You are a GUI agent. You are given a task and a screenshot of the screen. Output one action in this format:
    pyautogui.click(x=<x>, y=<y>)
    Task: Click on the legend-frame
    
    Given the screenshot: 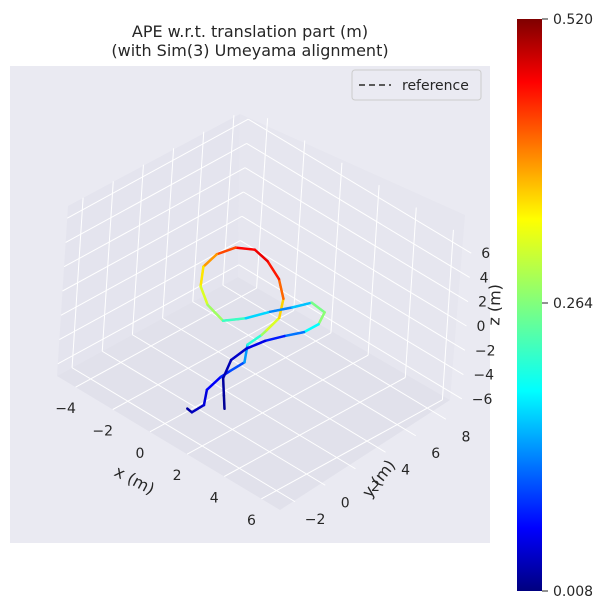 What is the action you would take?
    pyautogui.click(x=416, y=85)
    